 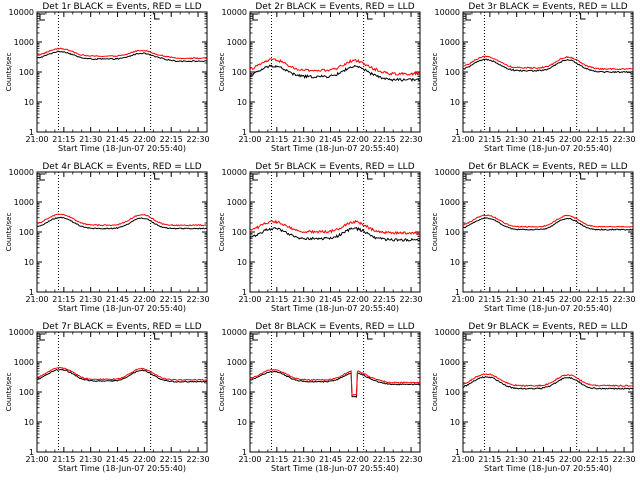 I want to click on panel-title: Det 5r BLACK = Events, RED = LLD, so click(x=334, y=167).